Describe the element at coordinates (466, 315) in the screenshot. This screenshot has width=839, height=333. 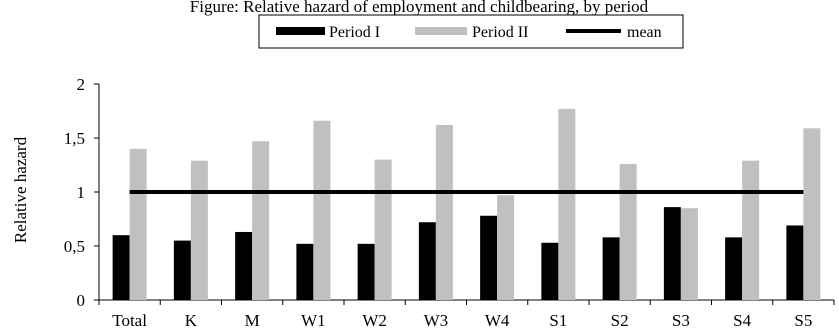
I see `x-ticks: Total K M W1 W2 W3 W4 S1 S2 S3 S4 S5` at that location.